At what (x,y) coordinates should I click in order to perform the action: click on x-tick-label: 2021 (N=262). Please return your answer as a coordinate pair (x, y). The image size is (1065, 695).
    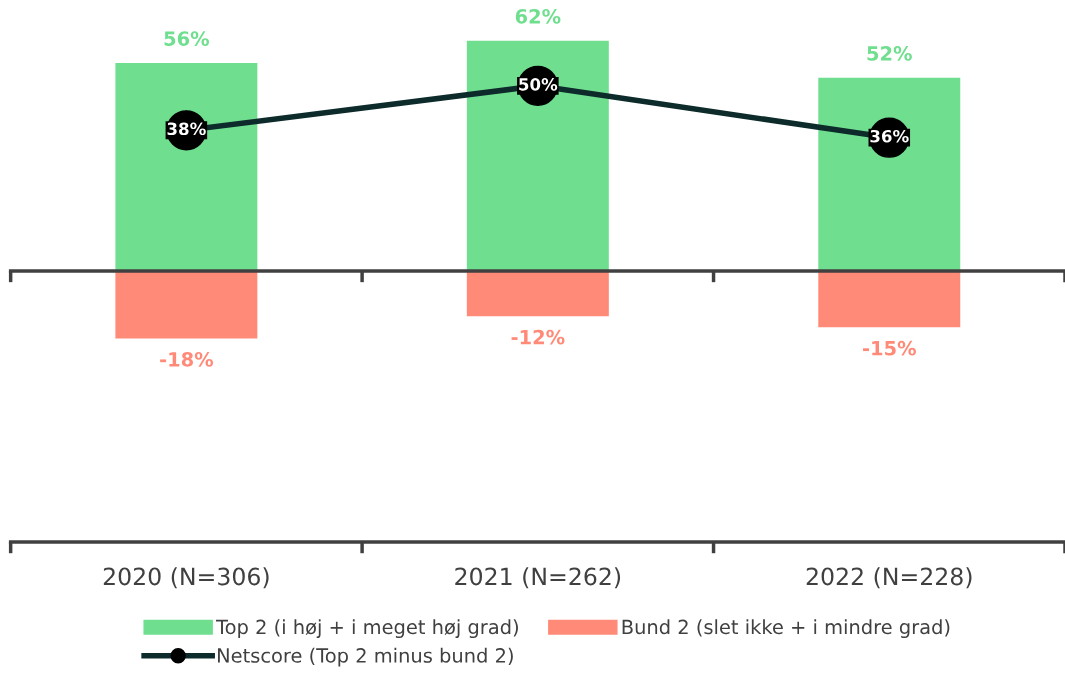
    Looking at the image, I should click on (538, 578).